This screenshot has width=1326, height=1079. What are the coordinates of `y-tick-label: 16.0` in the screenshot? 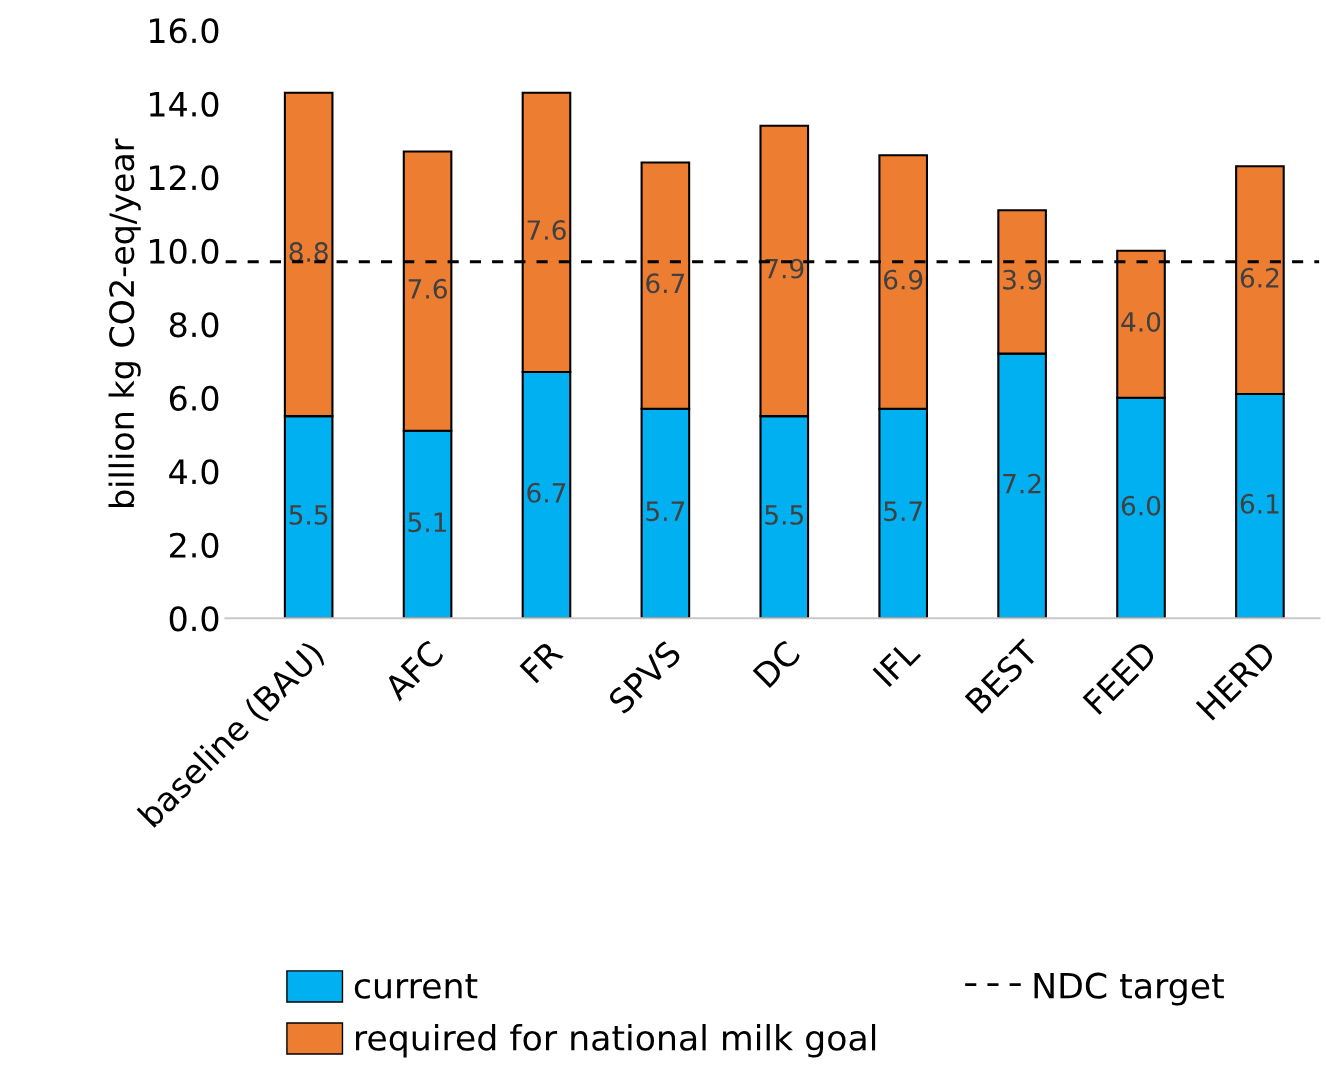 It's located at (184, 31).